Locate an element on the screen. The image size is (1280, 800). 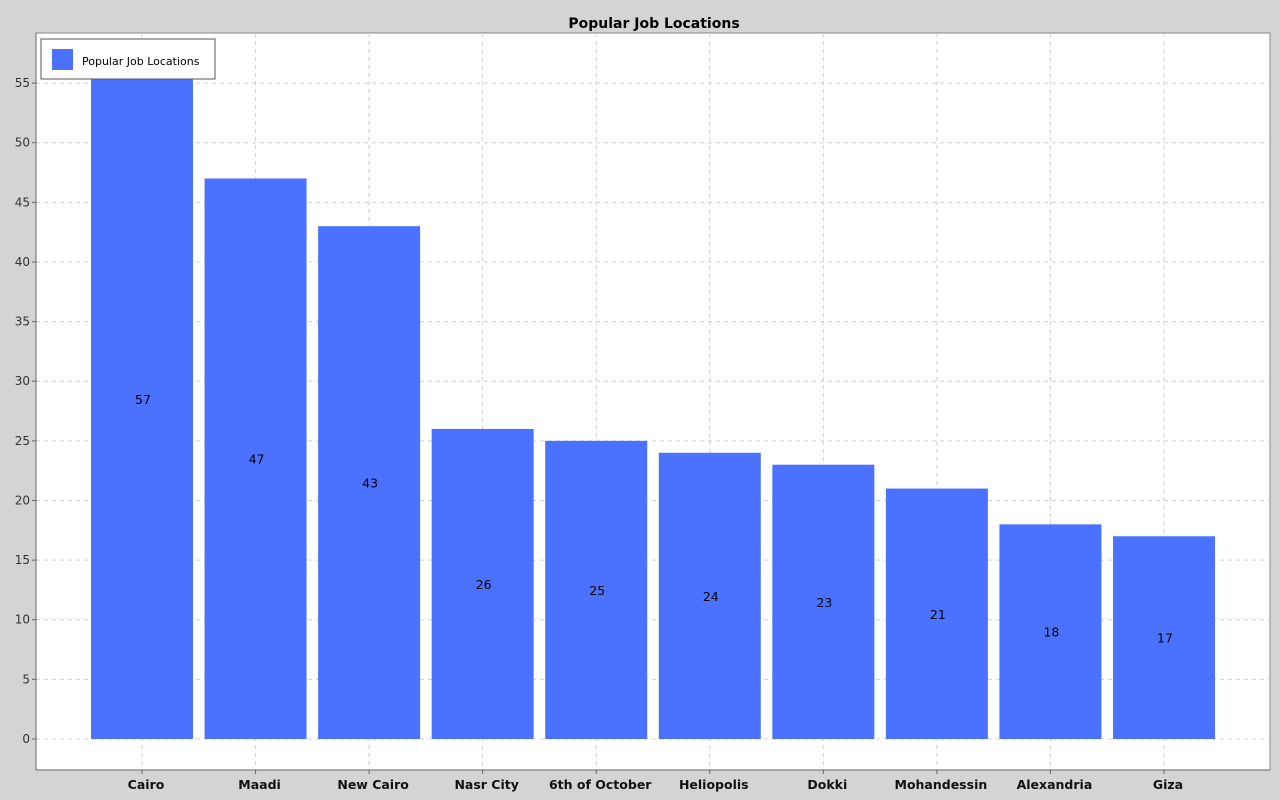
y-tick-label: 5 is located at coordinates (26, 679).